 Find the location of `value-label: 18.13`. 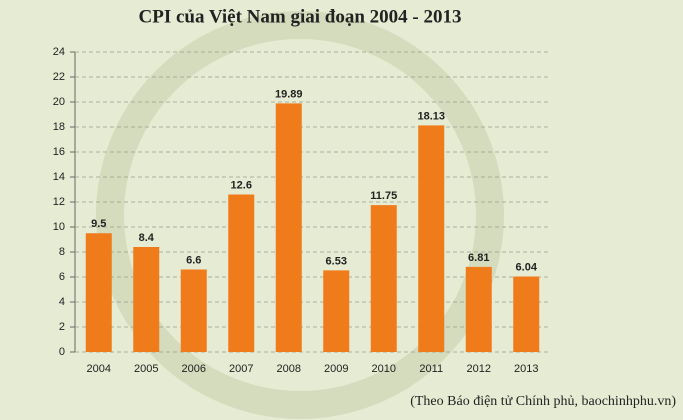

value-label: 18.13 is located at coordinates (431, 116).